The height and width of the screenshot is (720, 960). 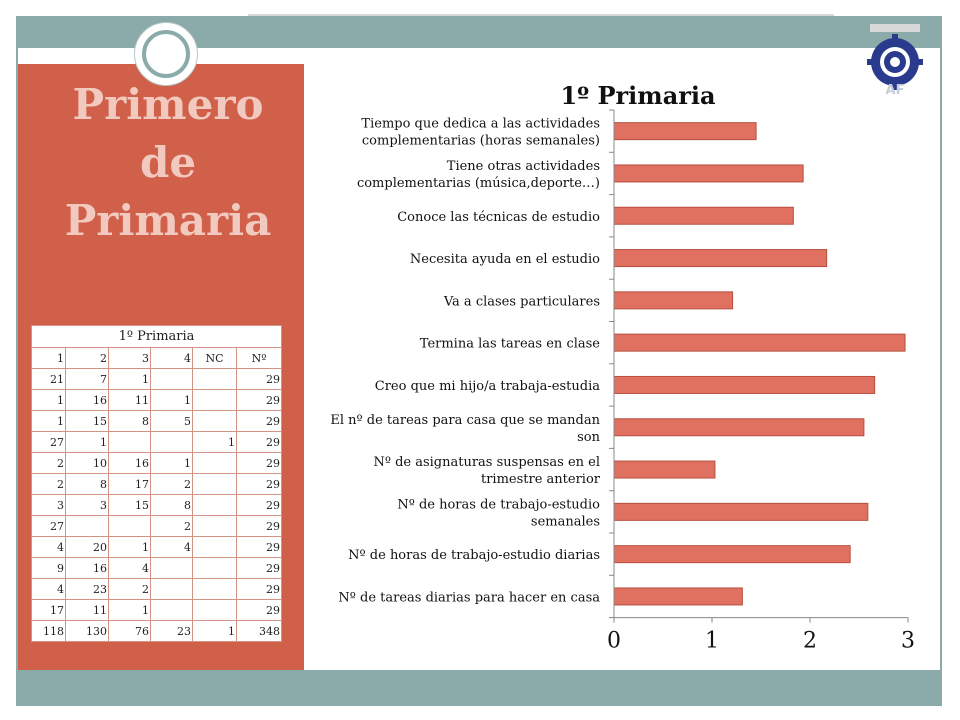 What do you see at coordinates (156, 589) in the screenshot?
I see `table-row: 4 23 2 29` at bounding box center [156, 589].